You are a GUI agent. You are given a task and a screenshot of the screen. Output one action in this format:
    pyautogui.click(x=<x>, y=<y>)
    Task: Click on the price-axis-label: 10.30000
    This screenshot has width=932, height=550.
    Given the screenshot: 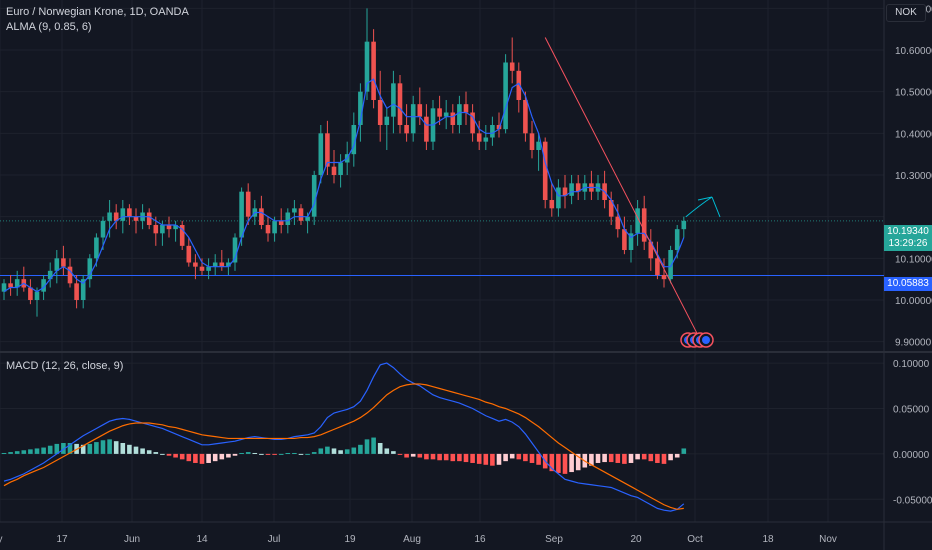 What is the action you would take?
    pyautogui.click(x=913, y=176)
    